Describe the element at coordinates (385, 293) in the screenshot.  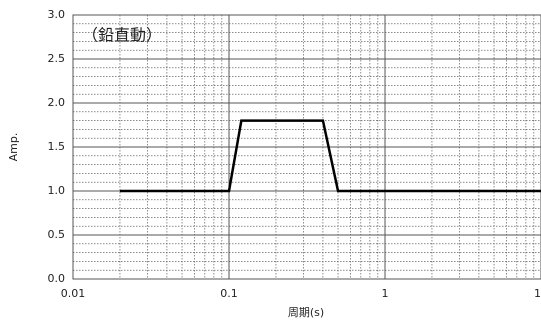
I see `x-tick-label: 1` at that location.